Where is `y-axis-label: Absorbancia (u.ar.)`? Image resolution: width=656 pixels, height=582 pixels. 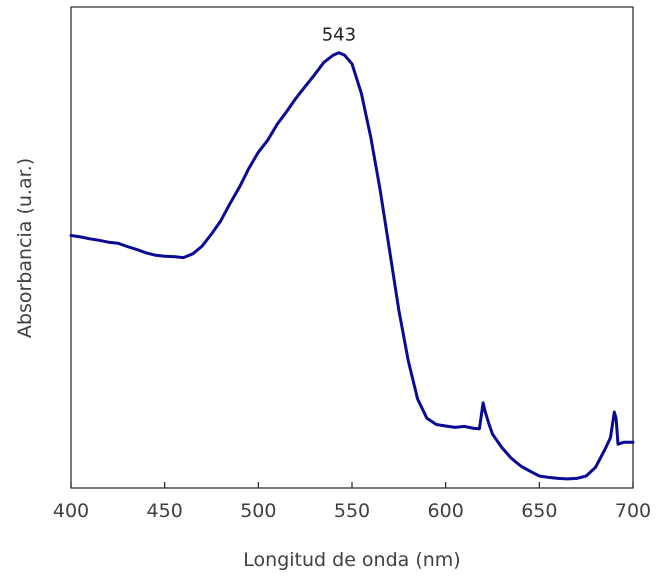 y-axis-label: Absorbancia (u.ar.) is located at coordinates (25, 248).